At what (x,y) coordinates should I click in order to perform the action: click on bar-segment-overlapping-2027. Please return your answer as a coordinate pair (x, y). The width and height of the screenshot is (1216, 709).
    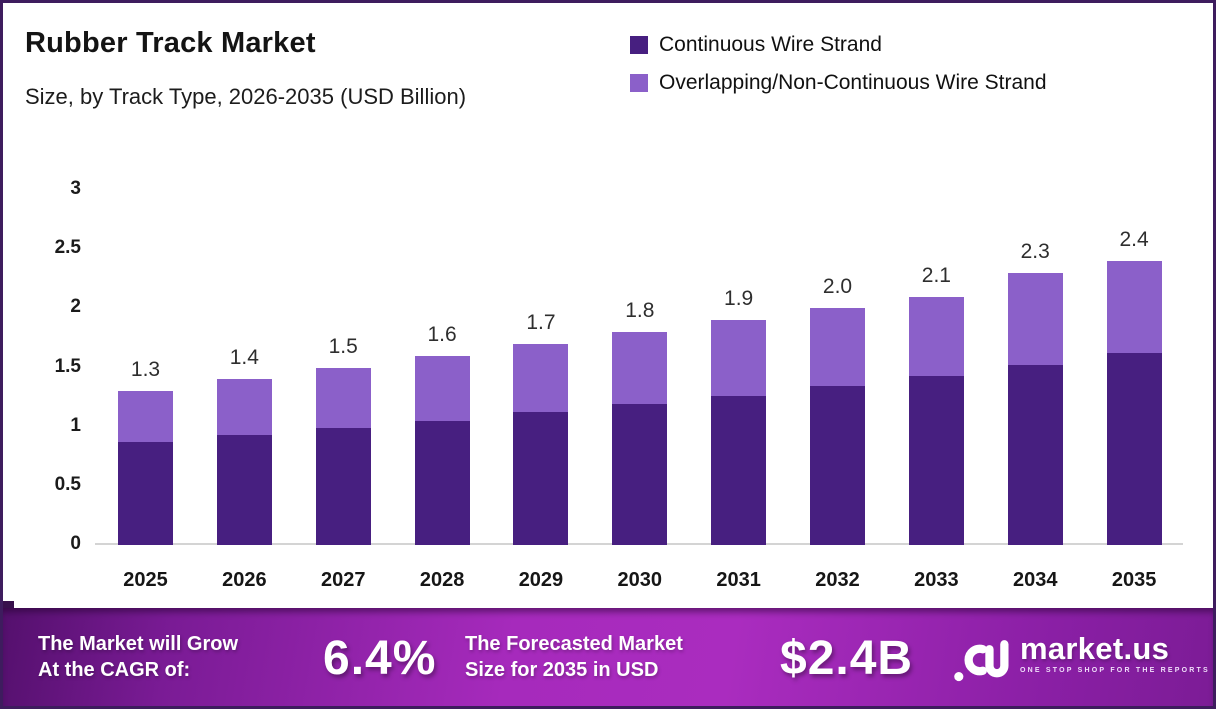
    Looking at the image, I should click on (343, 397).